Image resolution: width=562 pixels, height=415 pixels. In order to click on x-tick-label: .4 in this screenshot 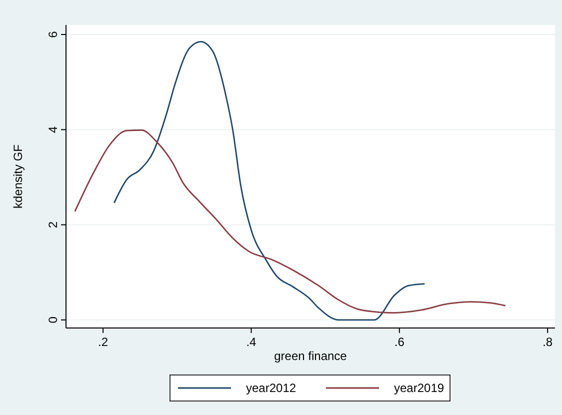, I will do `click(251, 342)`.